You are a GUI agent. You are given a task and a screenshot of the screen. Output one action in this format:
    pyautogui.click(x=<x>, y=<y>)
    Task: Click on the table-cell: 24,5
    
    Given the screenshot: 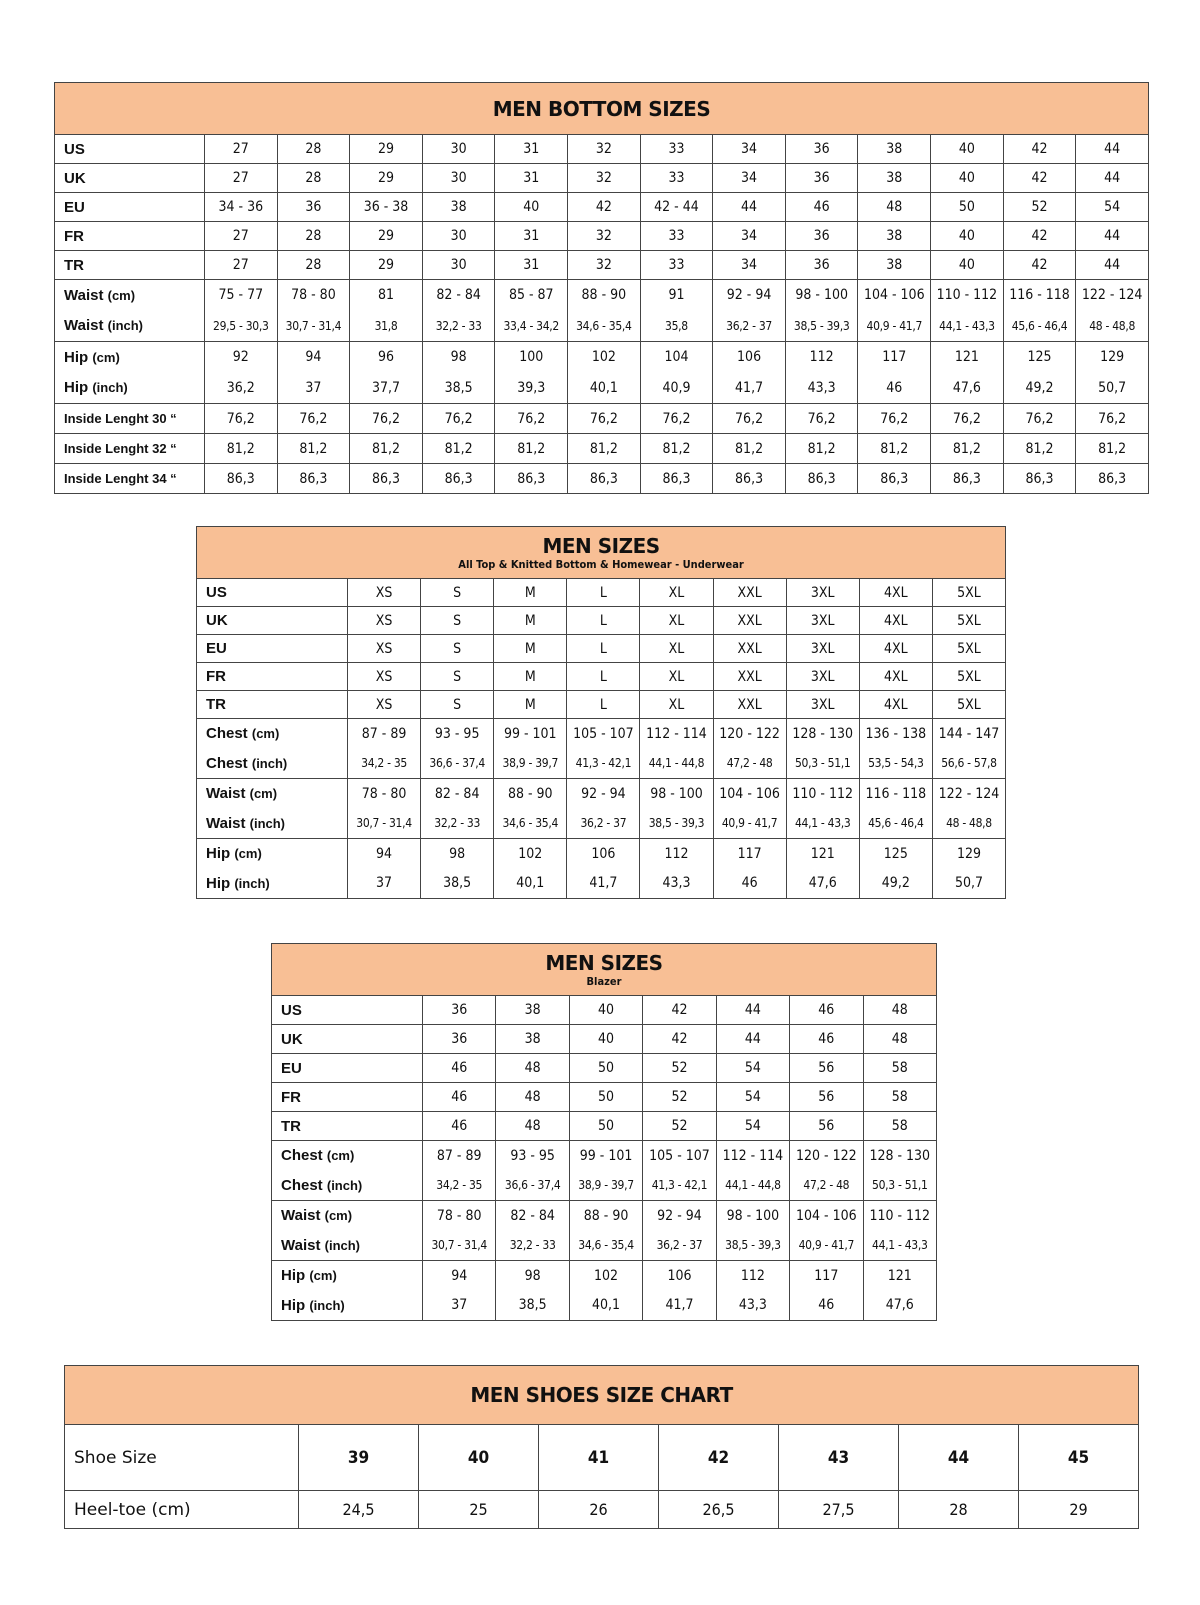 What is the action you would take?
    pyautogui.click(x=358, y=1509)
    